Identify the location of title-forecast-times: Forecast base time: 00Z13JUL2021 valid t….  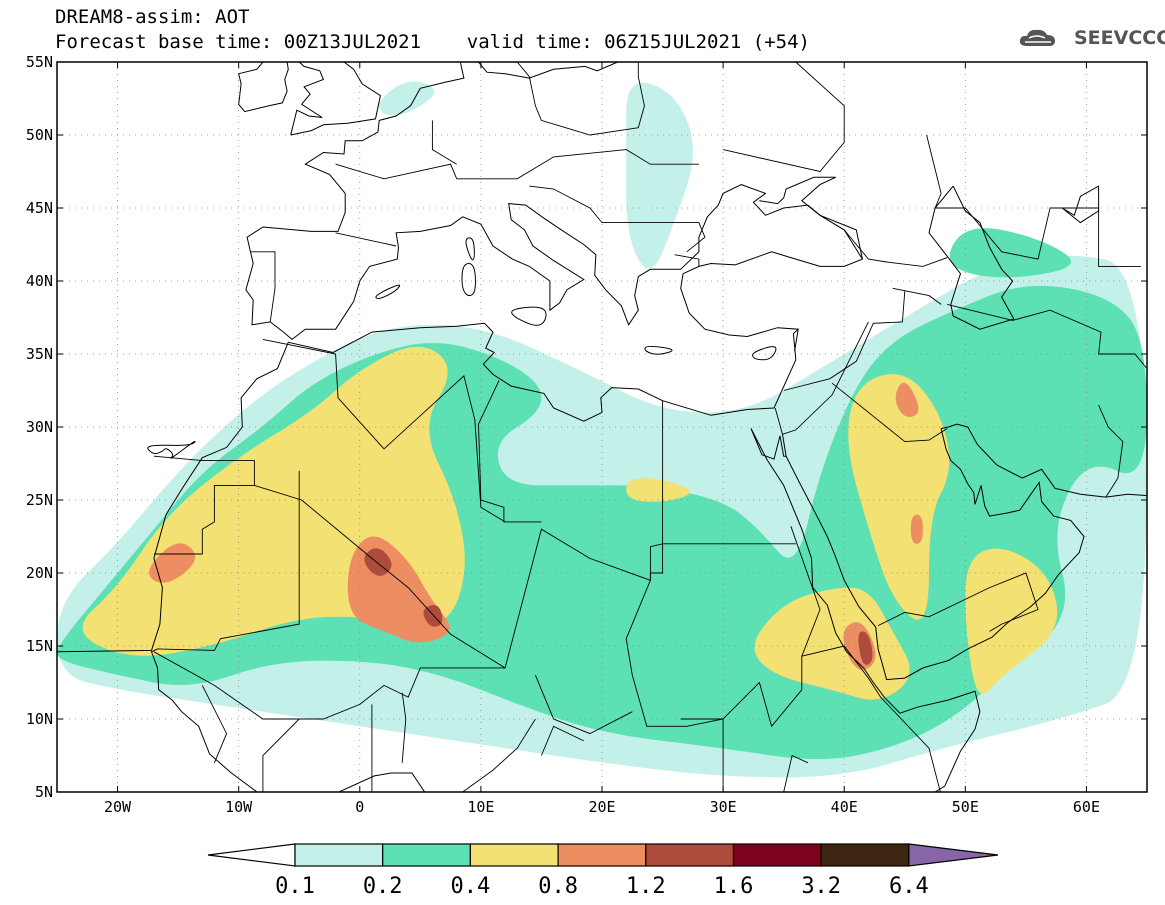
(432, 42).